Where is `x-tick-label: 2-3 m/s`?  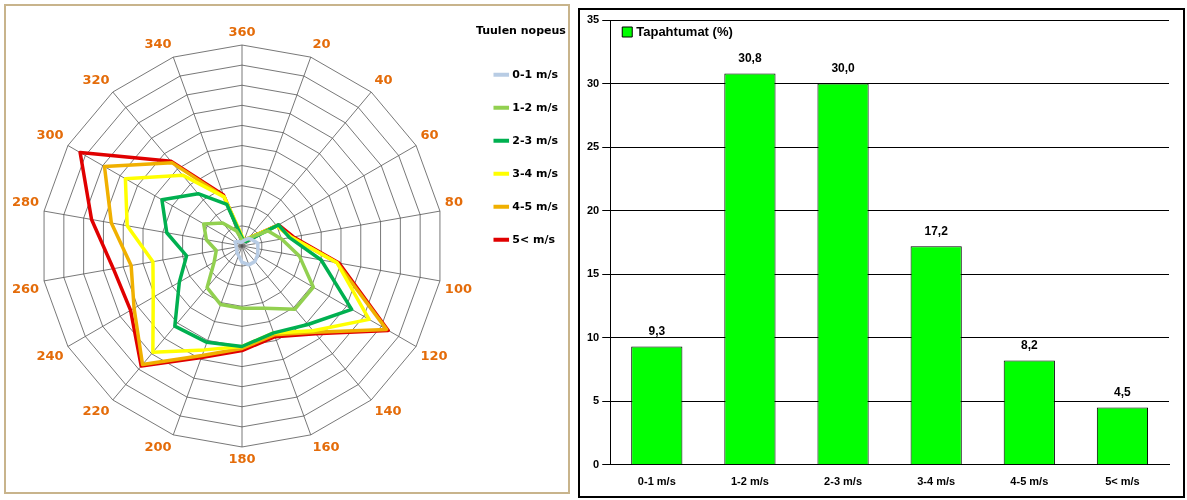
x-tick-label: 2-3 m/s is located at coordinates (843, 481).